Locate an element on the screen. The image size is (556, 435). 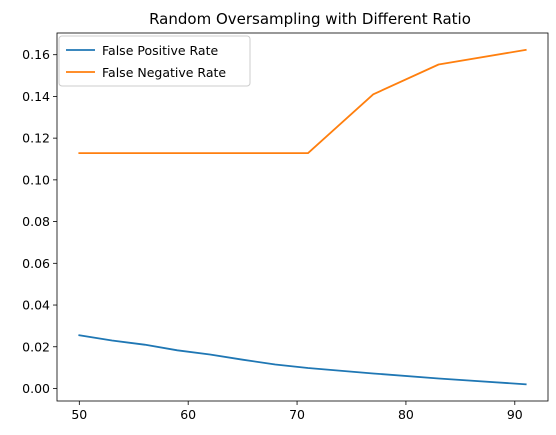
y-tick-label: 0.14 is located at coordinates (36, 96).